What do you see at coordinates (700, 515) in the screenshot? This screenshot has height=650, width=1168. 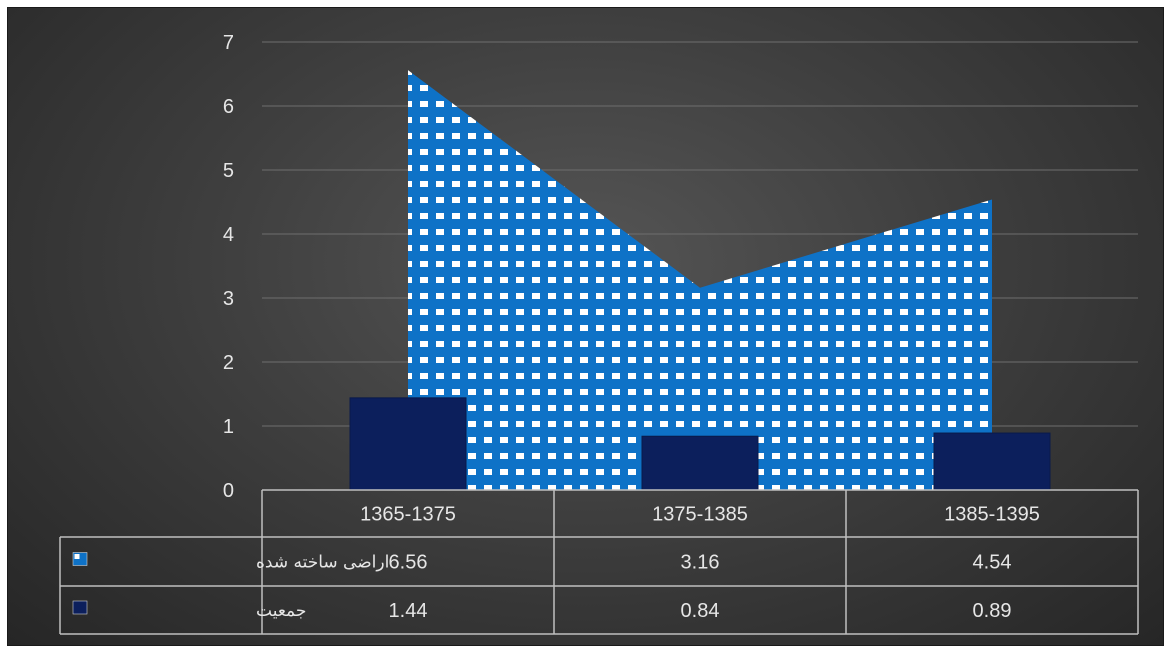 I see `category-label: 1375-1385` at bounding box center [700, 515].